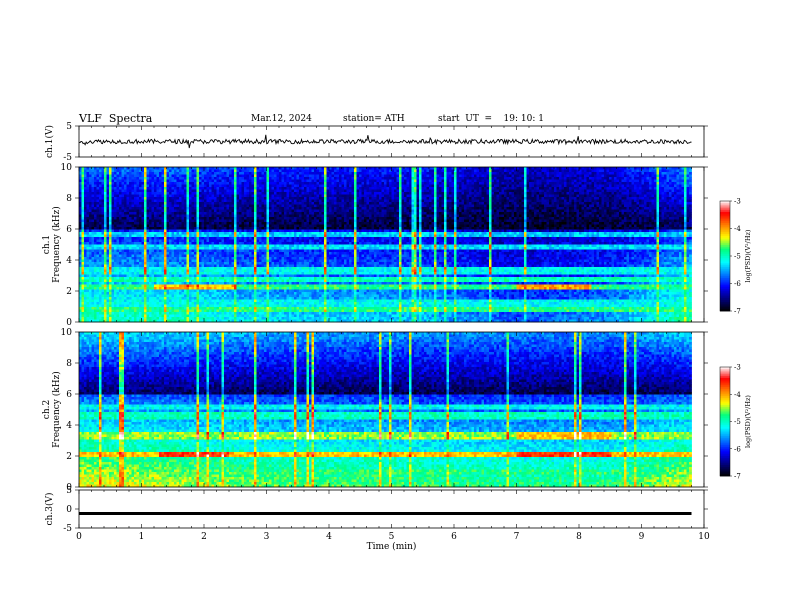 The image size is (792, 612). Describe the element at coordinates (454, 537) in the screenshot. I see `x-tick-label: 6` at that location.